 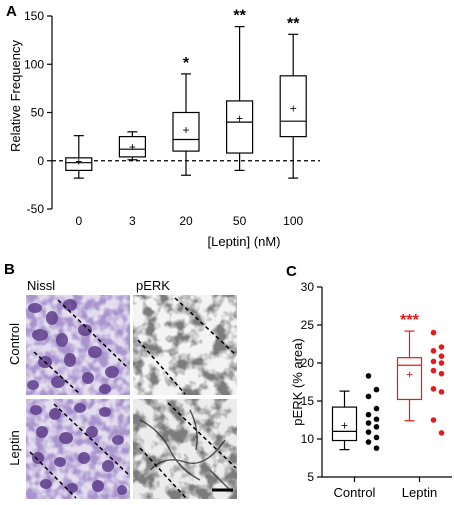 What do you see at coordinates (73, 346) in the screenshot?
I see `nissl-control-cells` at bounding box center [73, 346].